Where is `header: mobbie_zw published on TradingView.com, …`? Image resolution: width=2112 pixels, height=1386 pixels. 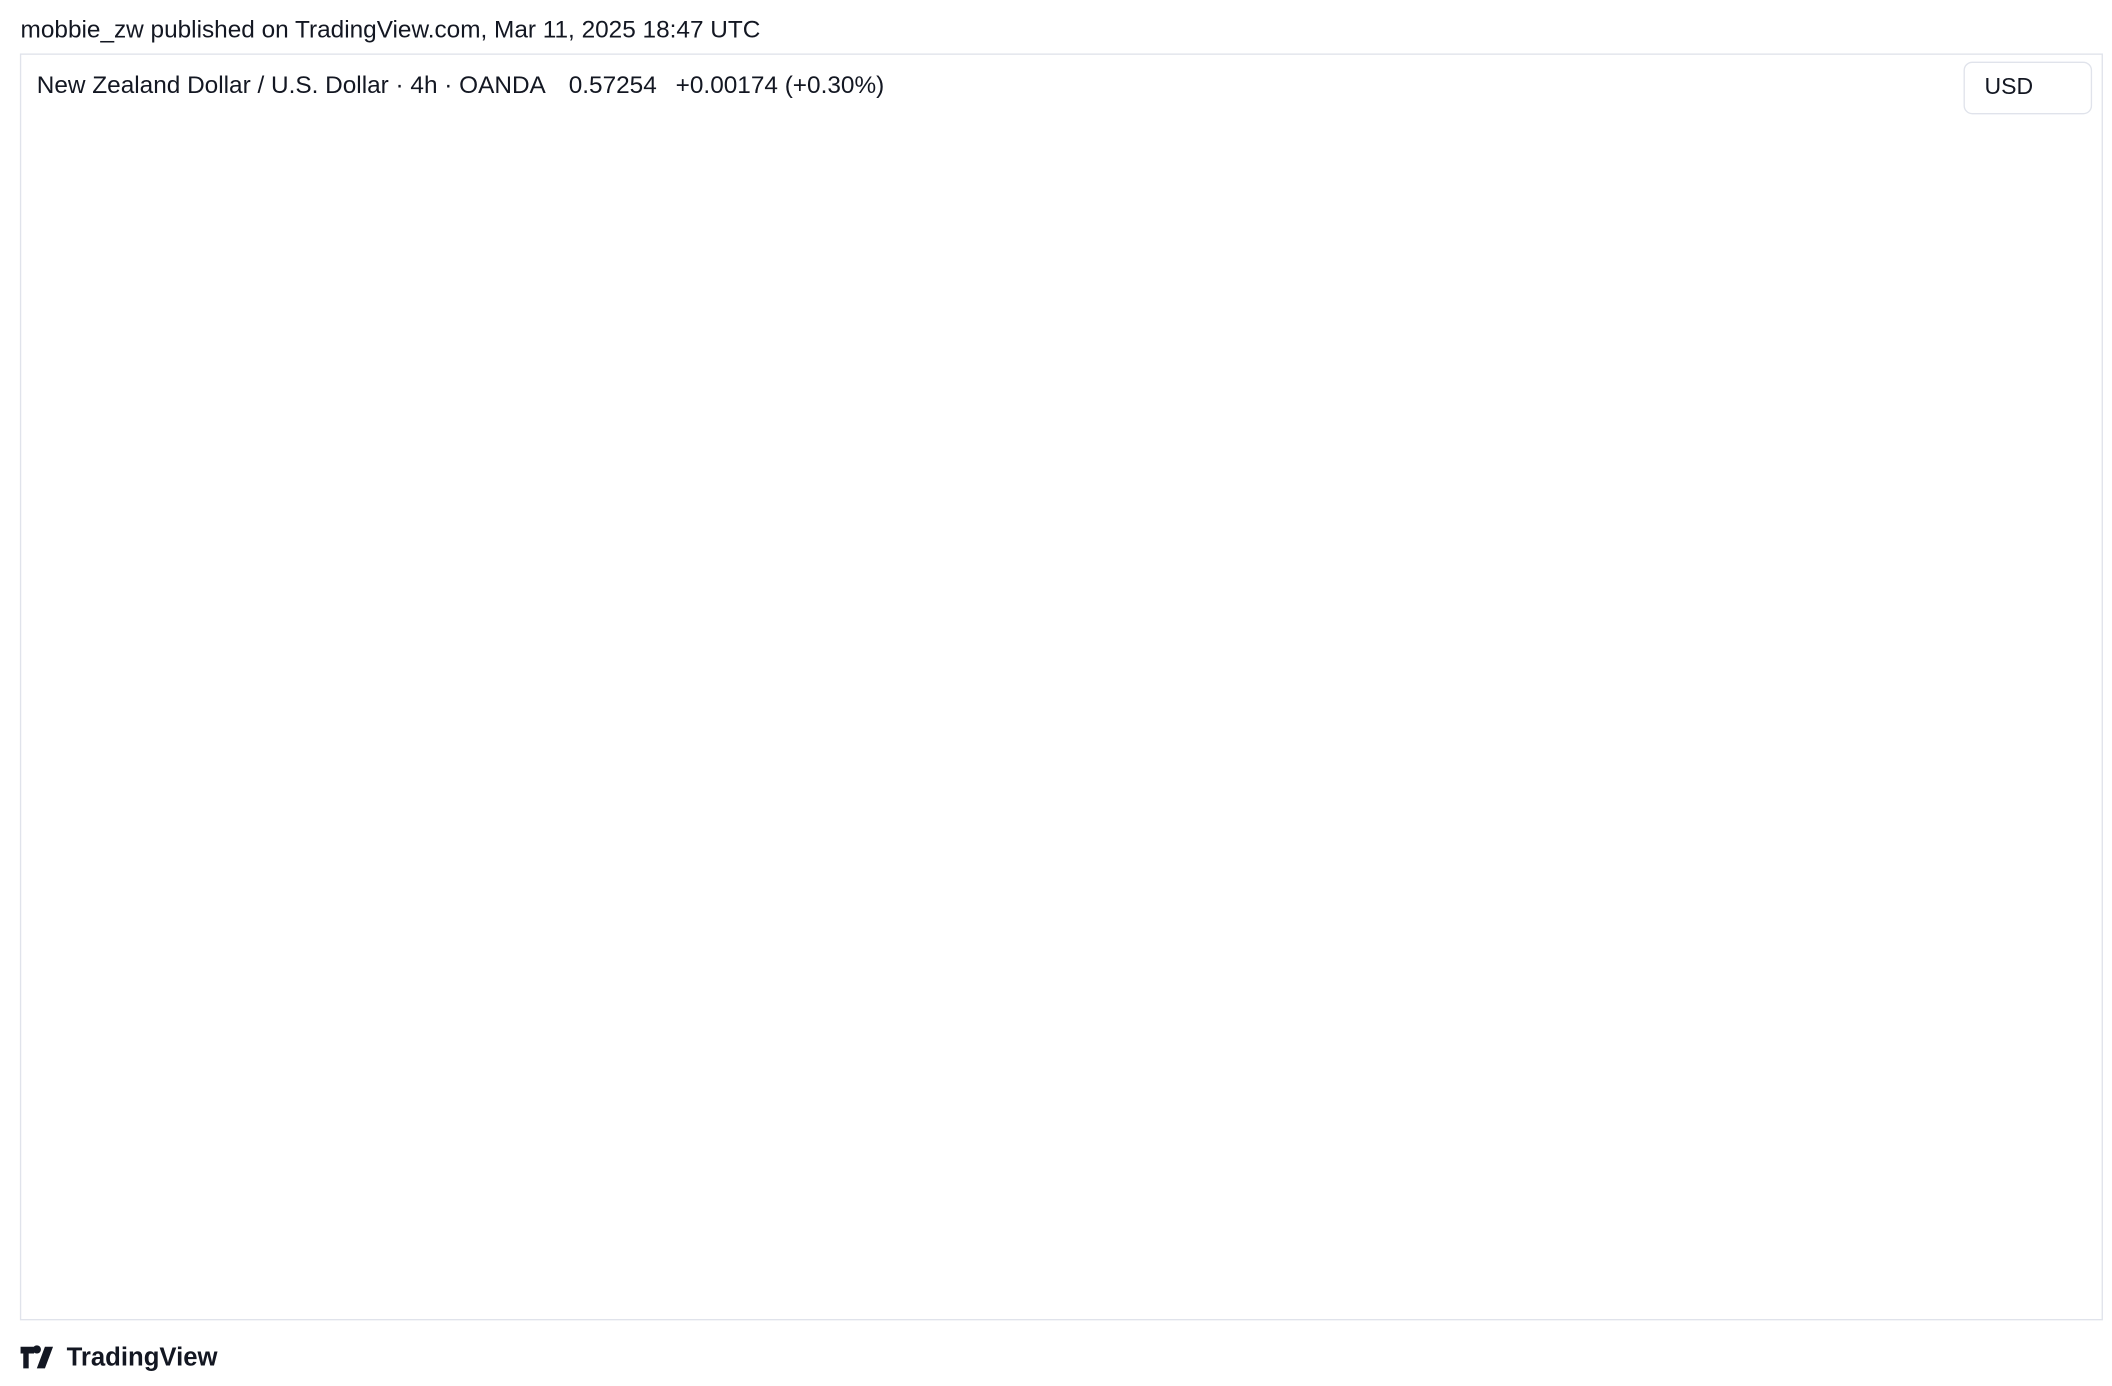
header: mobbie_zw published on TradingView.com, … is located at coordinates (391, 30).